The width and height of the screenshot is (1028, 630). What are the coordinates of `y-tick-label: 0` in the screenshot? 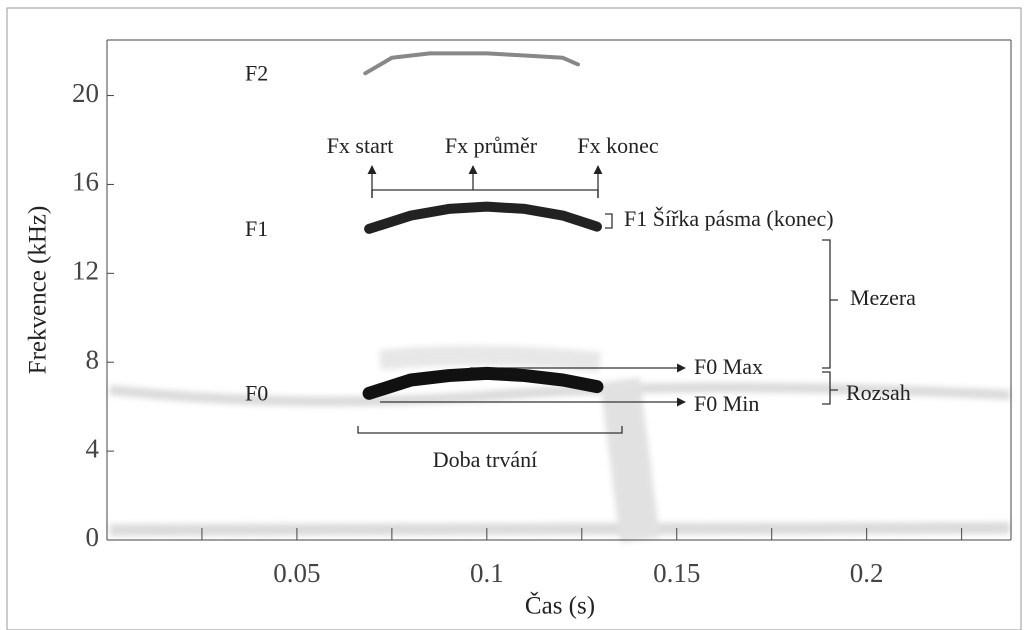 It's located at (93, 537).